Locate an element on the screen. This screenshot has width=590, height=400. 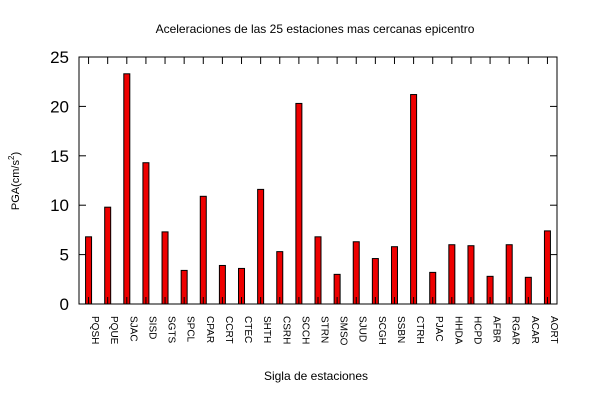
bar-pque is located at coordinates (108, 255).